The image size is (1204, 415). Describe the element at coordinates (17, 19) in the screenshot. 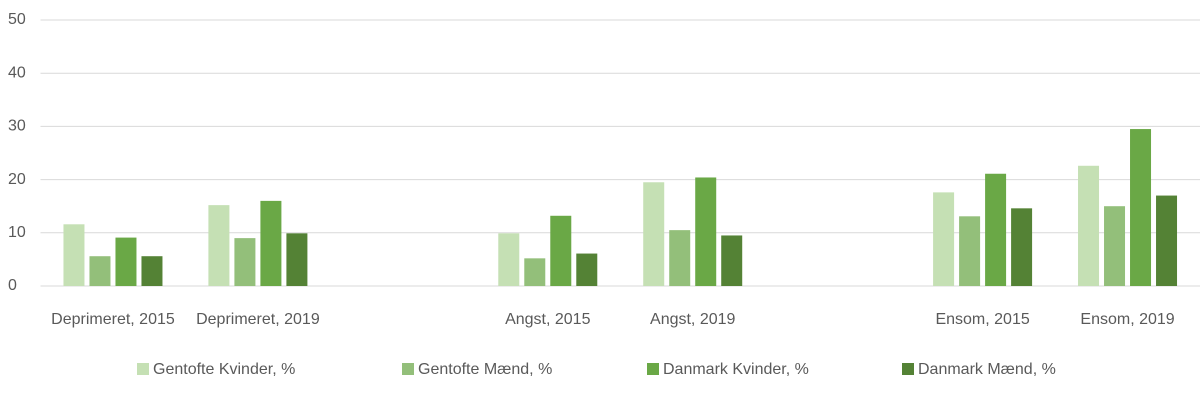

I see `y-tick-label: 50` at that location.